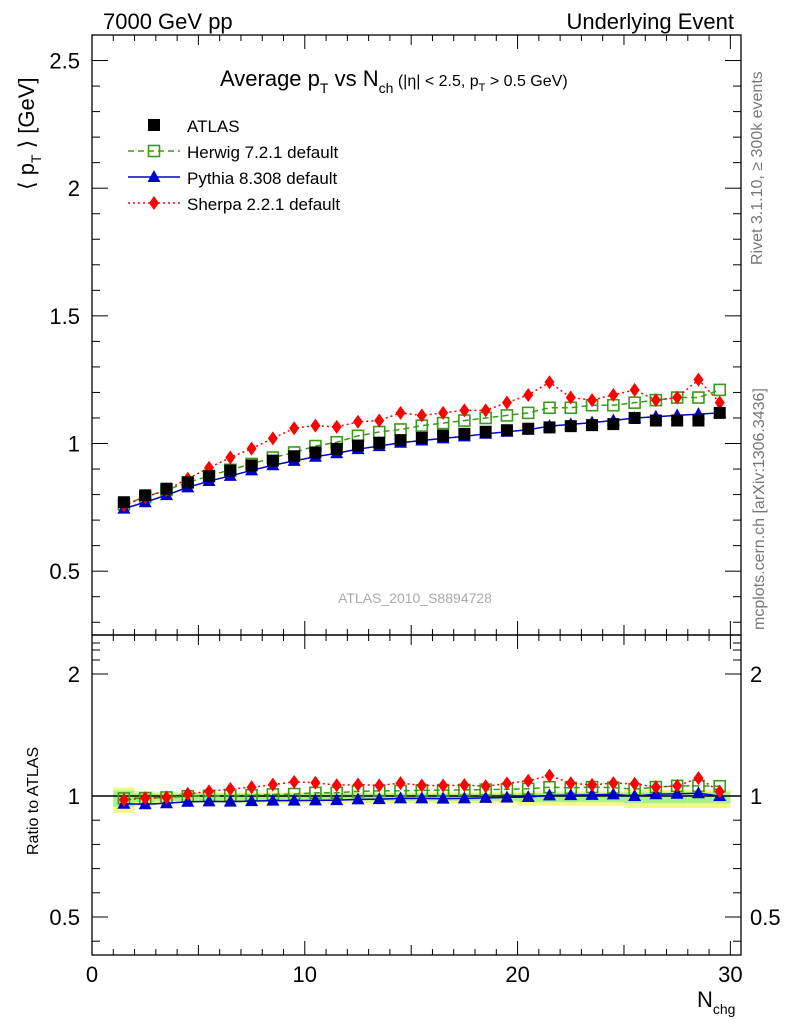 Image resolution: width=786 pixels, height=1024 pixels. I want to click on ratio-series-pythia, so click(422, 798).